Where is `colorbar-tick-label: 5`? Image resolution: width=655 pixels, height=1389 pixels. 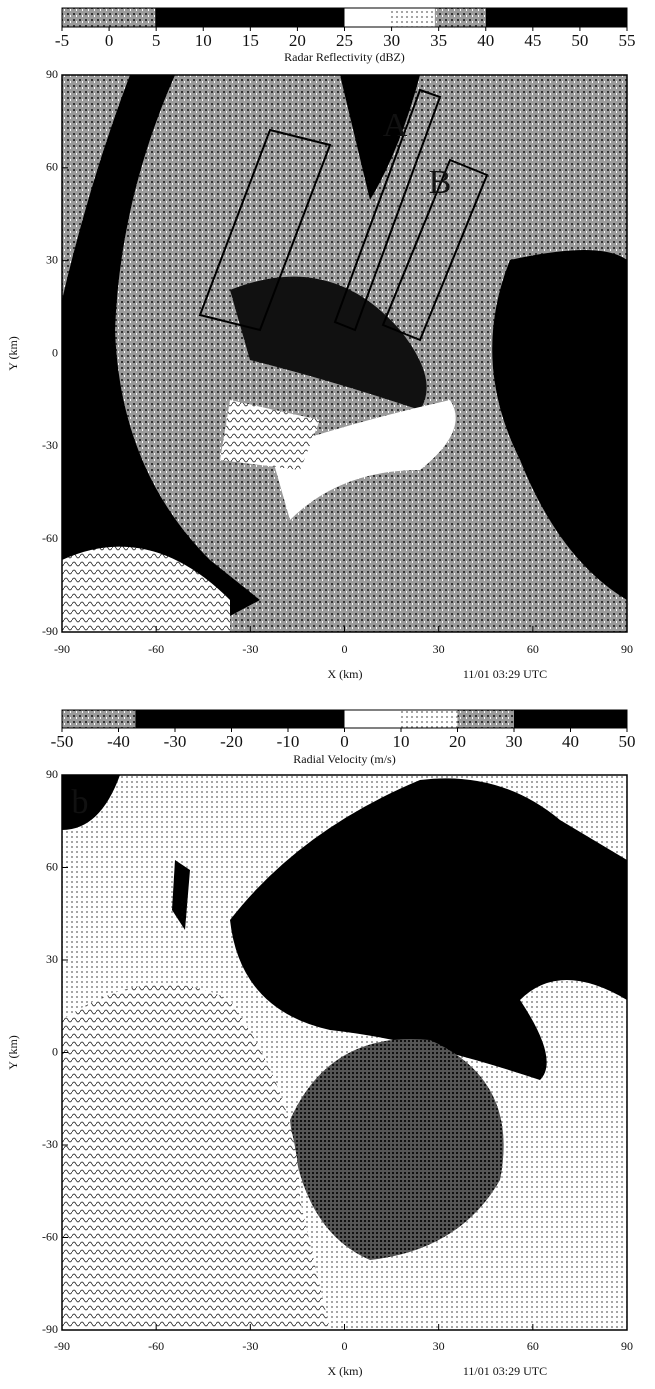
colorbar-tick-label: 5 is located at coordinates (156, 40).